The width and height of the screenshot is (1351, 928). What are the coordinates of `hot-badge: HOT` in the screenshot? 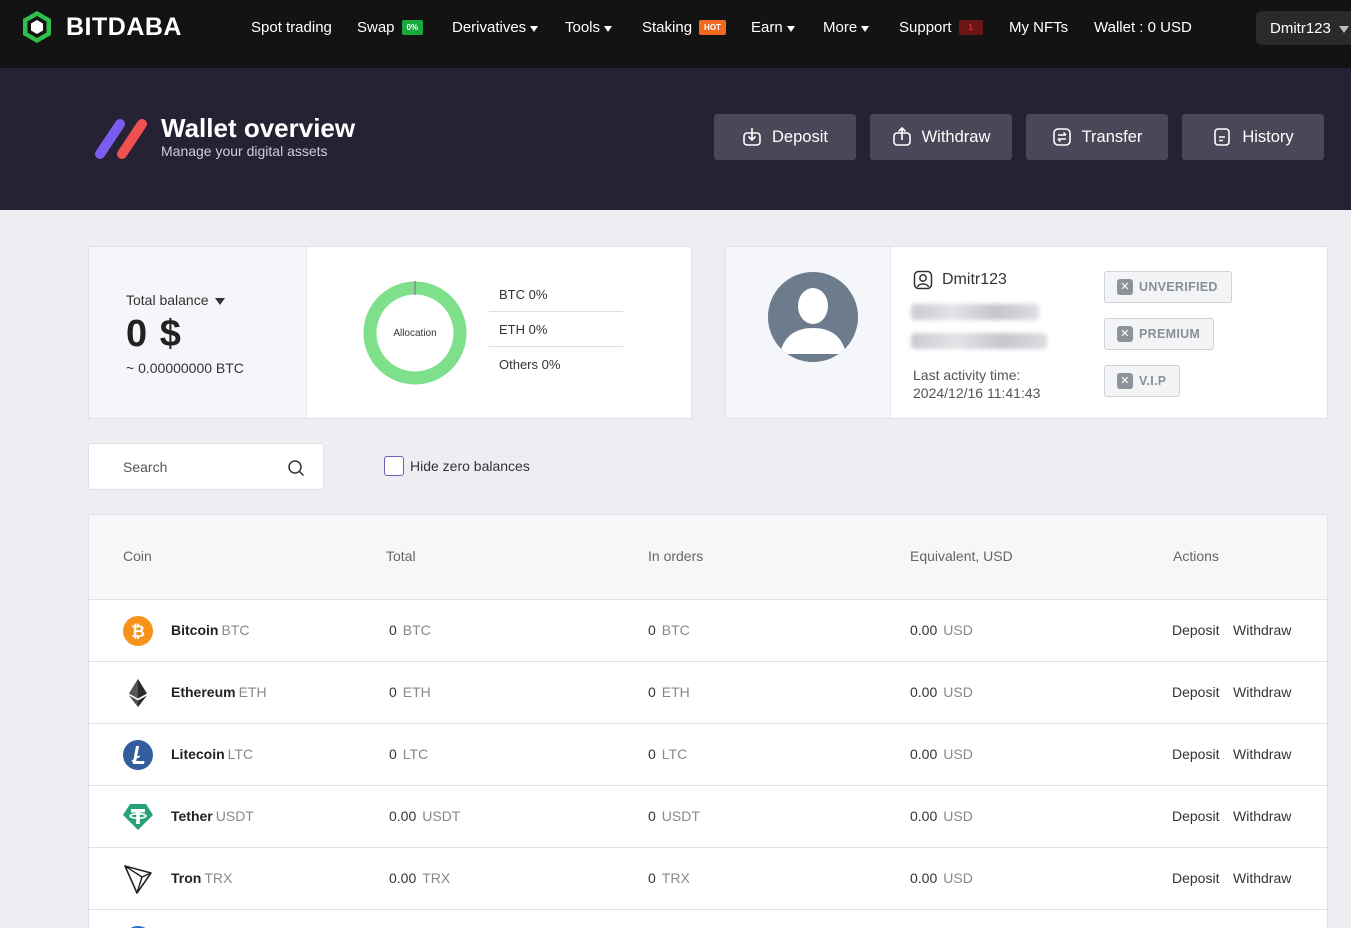 It's located at (712, 27).